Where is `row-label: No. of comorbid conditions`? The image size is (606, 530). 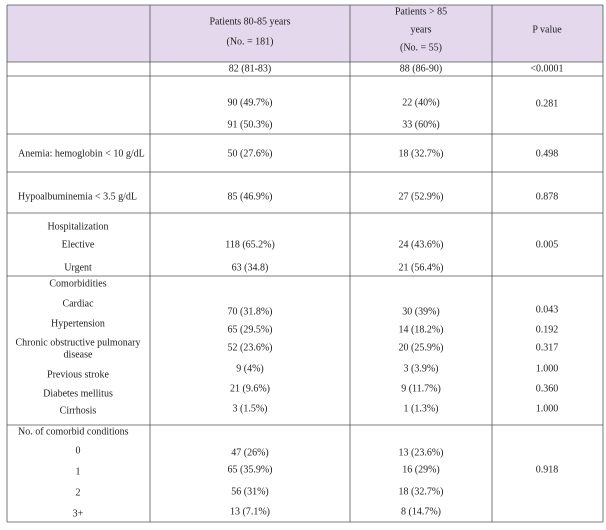
row-label: No. of comorbid conditions is located at coordinates (73, 431).